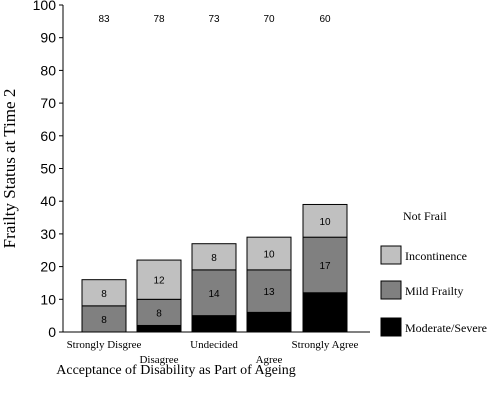  What do you see at coordinates (48, 70) in the screenshot?
I see `y-tick-label: 80` at bounding box center [48, 70].